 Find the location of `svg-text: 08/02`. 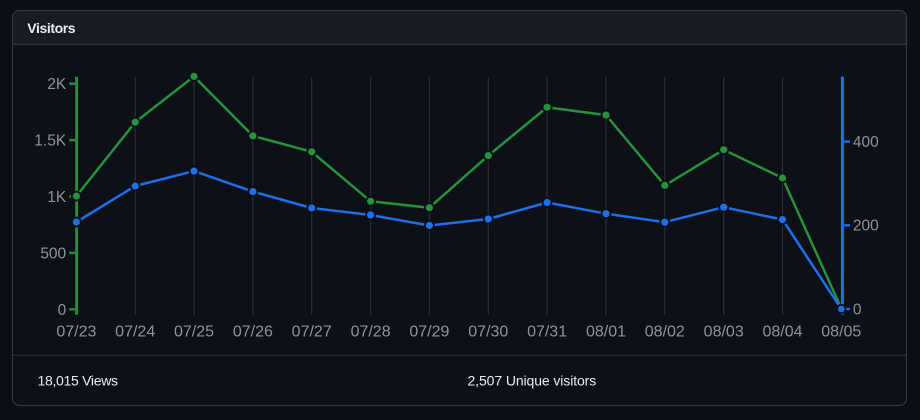

svg-text: 08/02 is located at coordinates (665, 332).